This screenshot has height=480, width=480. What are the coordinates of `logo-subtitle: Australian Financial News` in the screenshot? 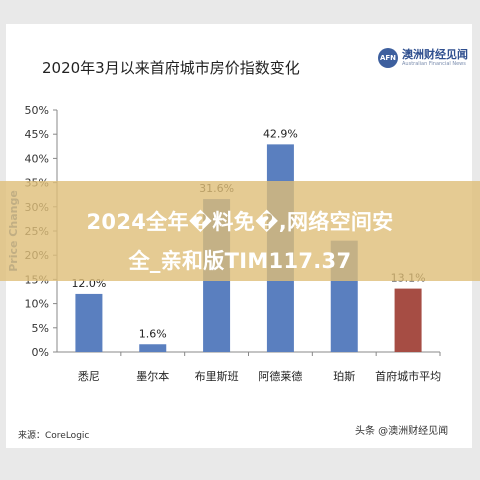 It's located at (434, 63).